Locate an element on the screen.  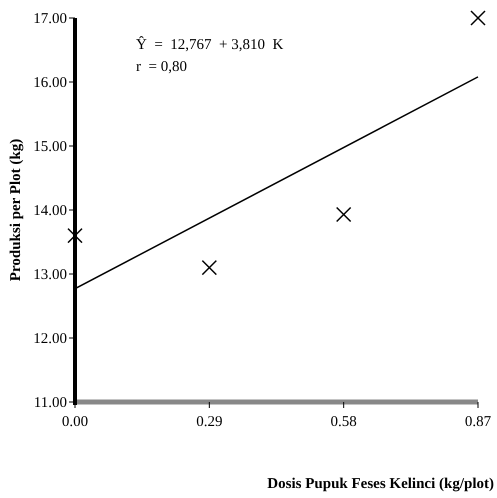
x-tick-label: 0.58 is located at coordinates (343, 422).